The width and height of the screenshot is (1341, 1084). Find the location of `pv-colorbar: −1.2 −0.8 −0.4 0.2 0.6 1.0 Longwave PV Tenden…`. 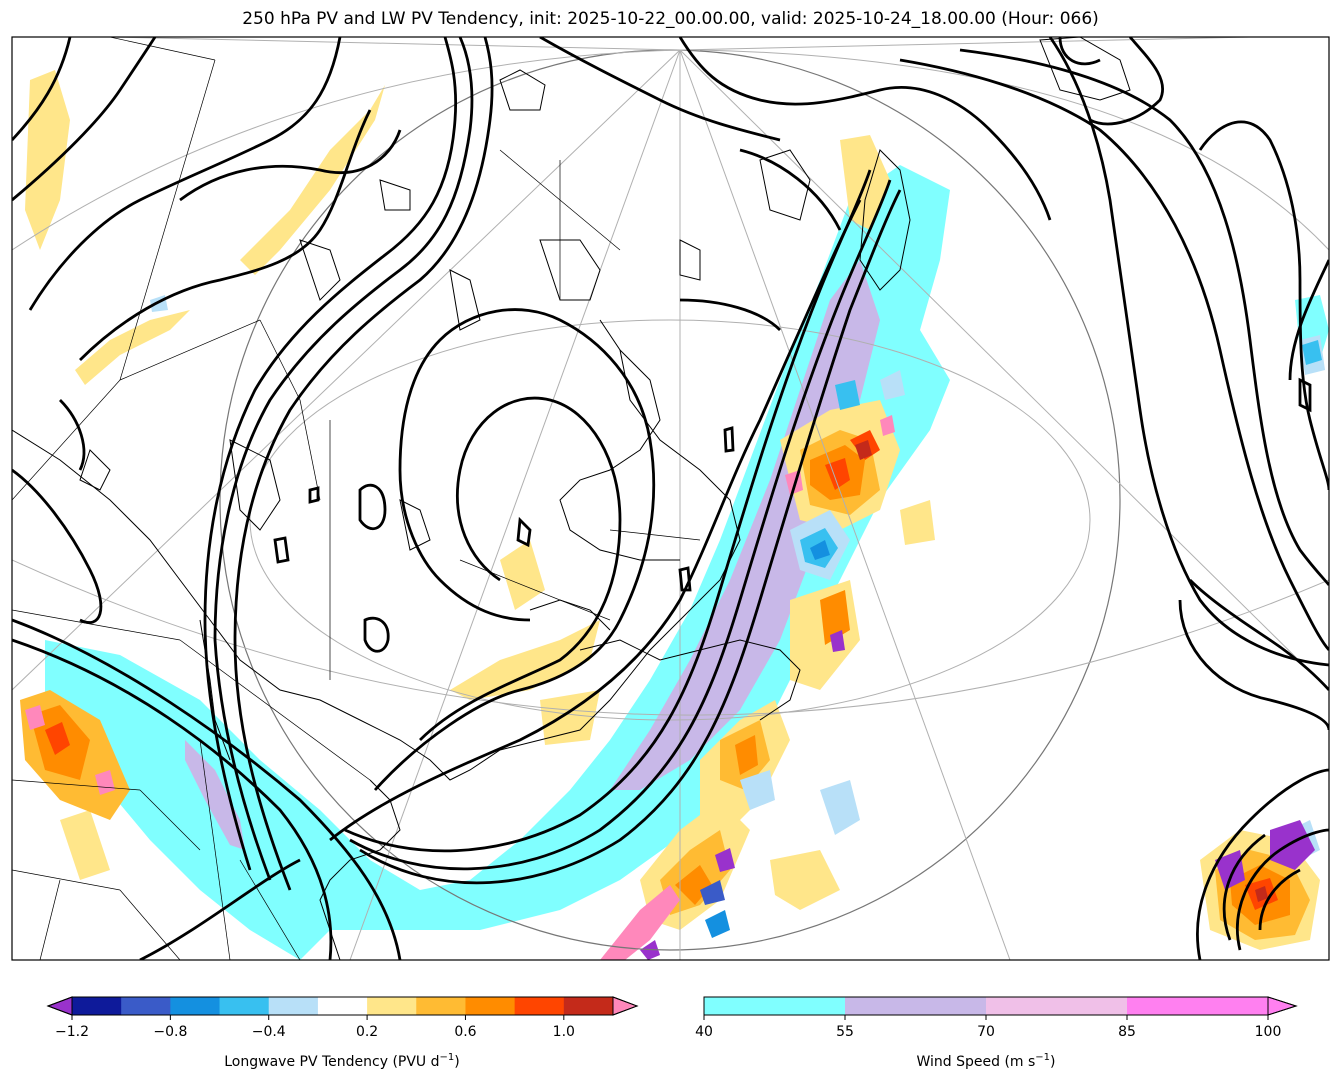

pv-colorbar: −1.2 −0.8 −0.4 0.2 0.6 1.0 Longwave PV Tenden… is located at coordinates (342, 1033).